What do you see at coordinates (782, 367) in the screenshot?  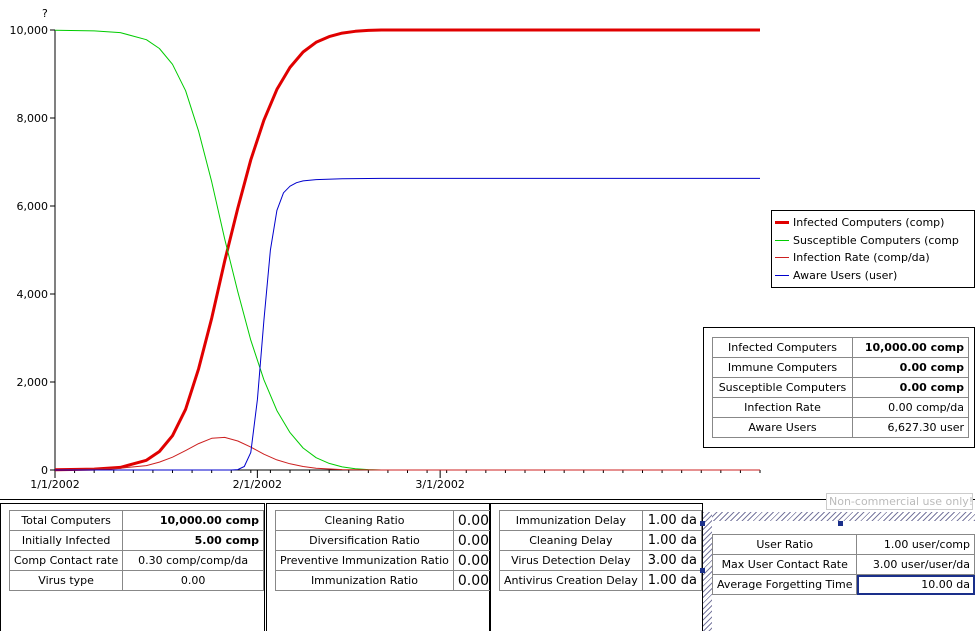 I see `readout-label: Immune Computers` at bounding box center [782, 367].